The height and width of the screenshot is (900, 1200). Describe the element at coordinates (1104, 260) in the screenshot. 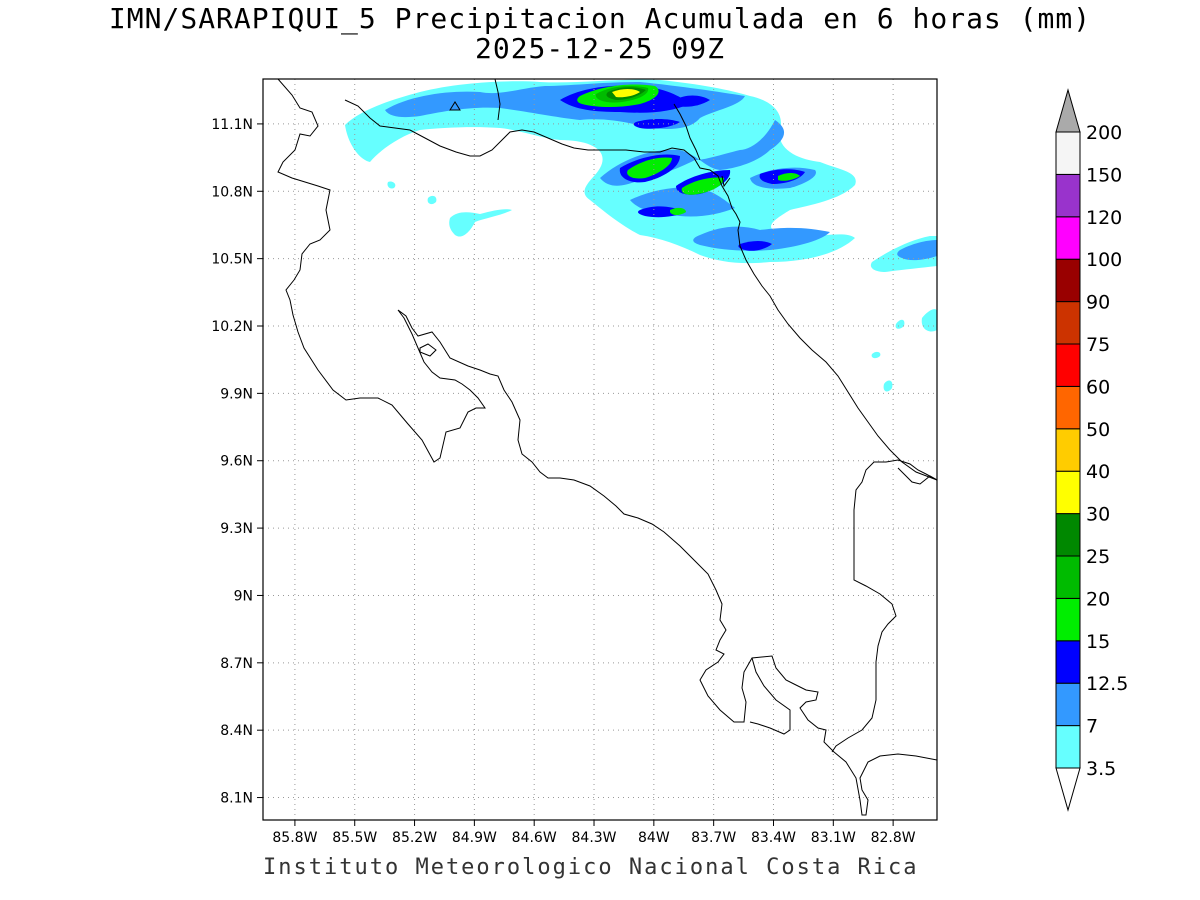

I see `colorbar-label: 100` at that location.